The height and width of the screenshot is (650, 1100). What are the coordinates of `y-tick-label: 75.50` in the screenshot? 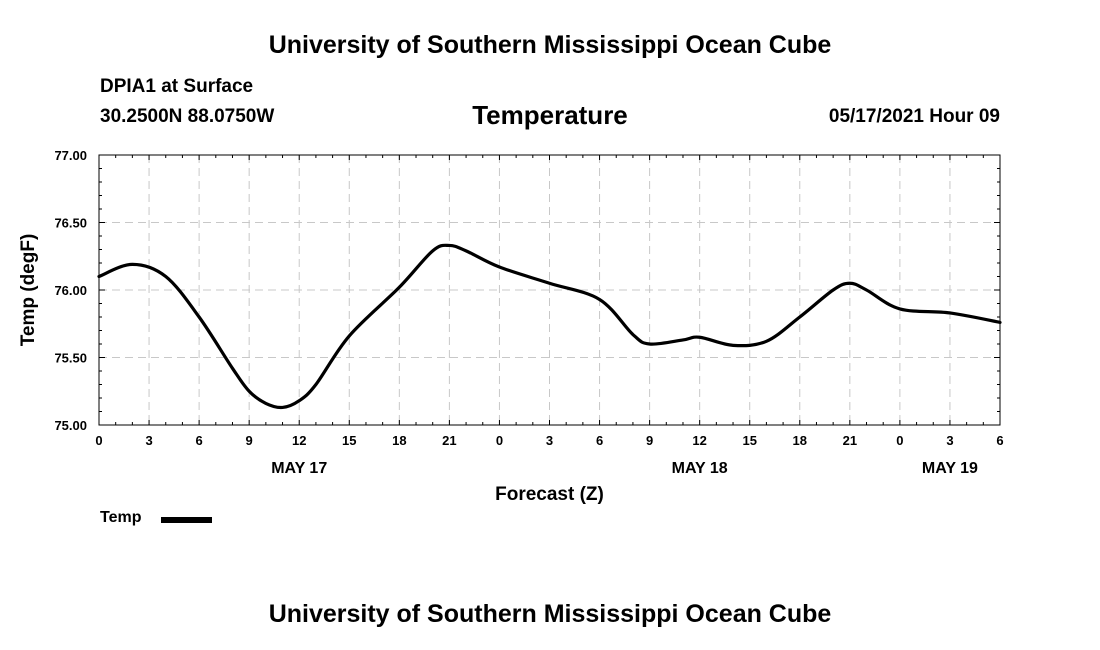 It's located at (70, 358).